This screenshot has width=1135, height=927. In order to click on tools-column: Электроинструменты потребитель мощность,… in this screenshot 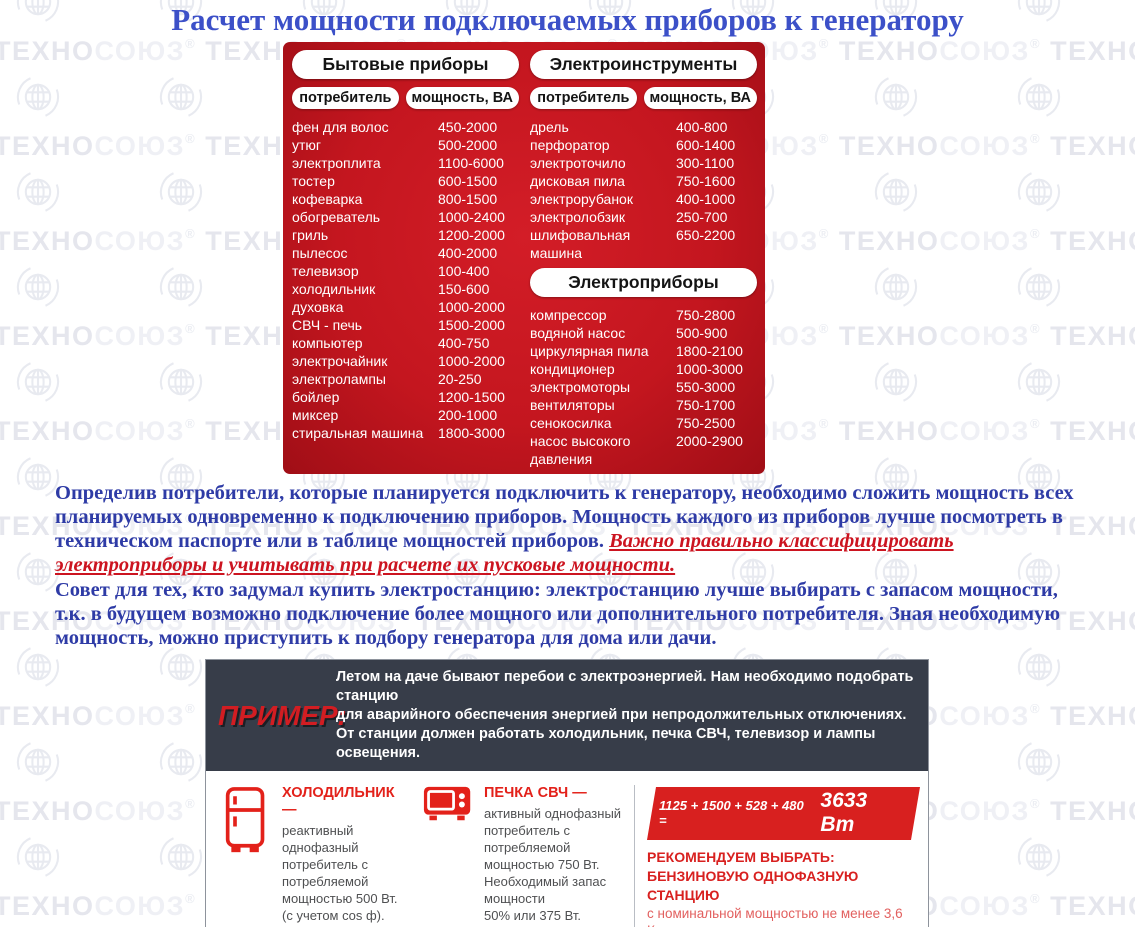, I will do `click(643, 259)`.